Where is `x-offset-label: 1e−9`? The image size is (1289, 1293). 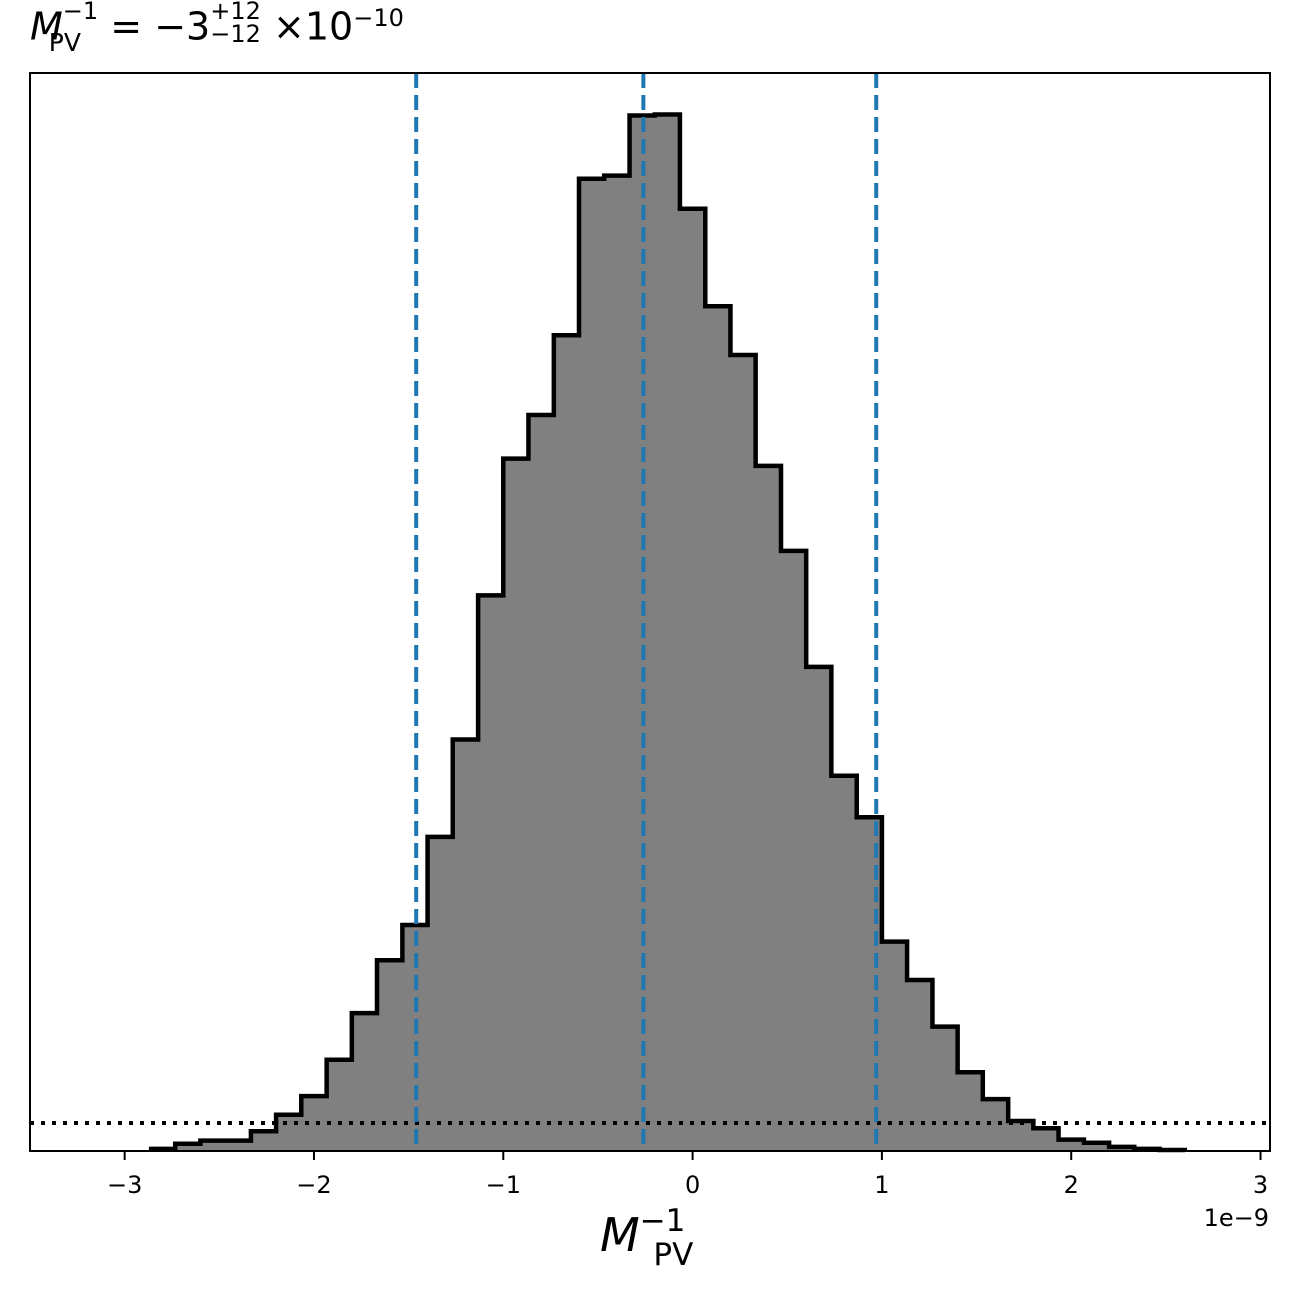
x-offset-label: 1e−9 is located at coordinates (1236, 1218).